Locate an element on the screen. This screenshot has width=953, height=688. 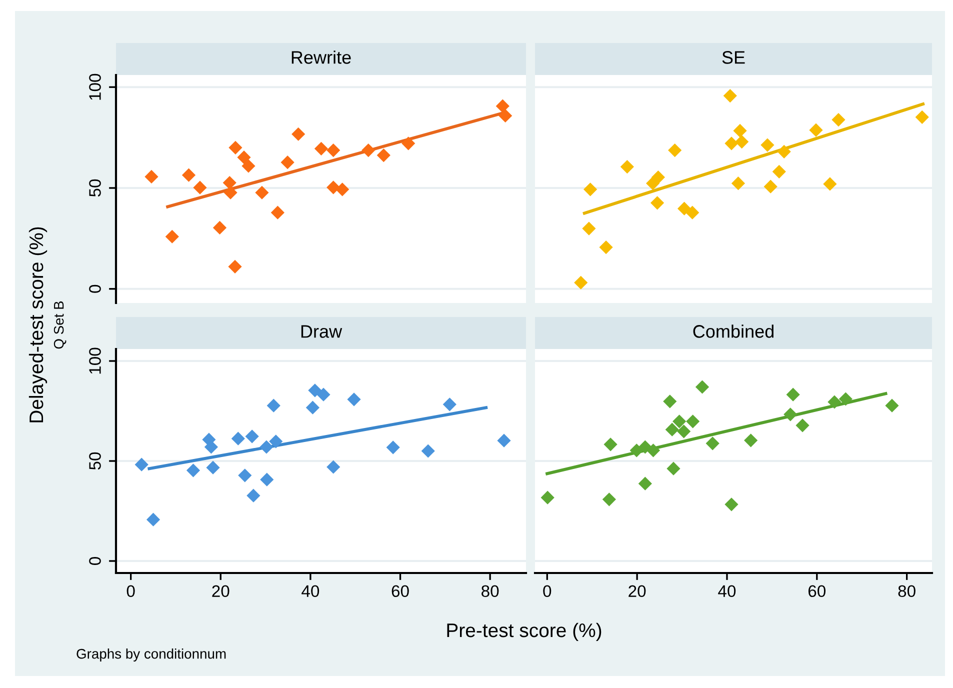
text: Graphs by conditionnum is located at coordinates (151, 655).